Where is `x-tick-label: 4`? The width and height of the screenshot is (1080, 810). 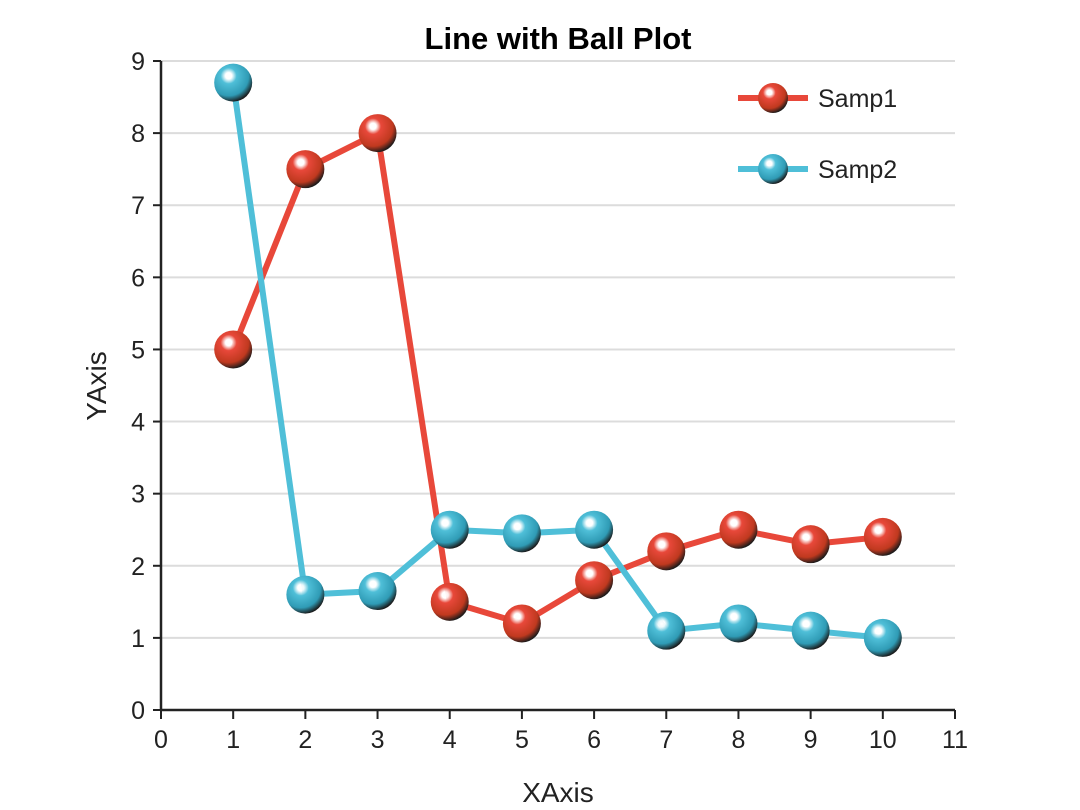
x-tick-label: 4 is located at coordinates (450, 740).